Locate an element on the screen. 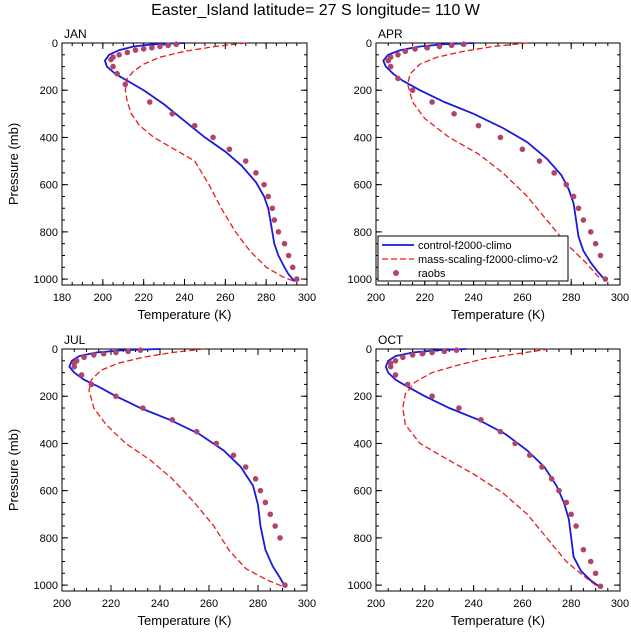  panel-label: OCT is located at coordinates (391, 340).